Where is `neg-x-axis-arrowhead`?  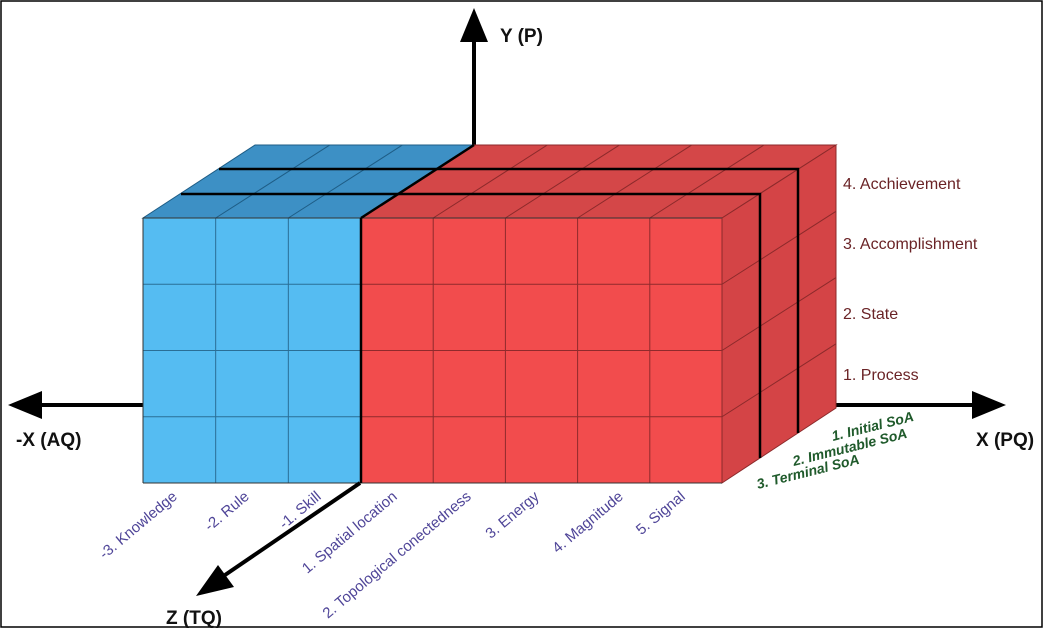
neg-x-axis-arrowhead is located at coordinates (25, 405).